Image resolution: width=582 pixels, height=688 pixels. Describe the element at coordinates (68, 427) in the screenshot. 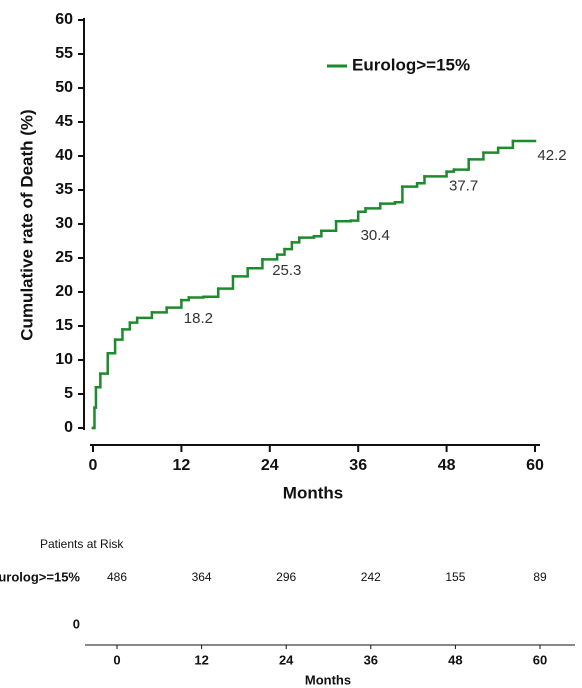

I see `y-tick-label: 0` at that location.